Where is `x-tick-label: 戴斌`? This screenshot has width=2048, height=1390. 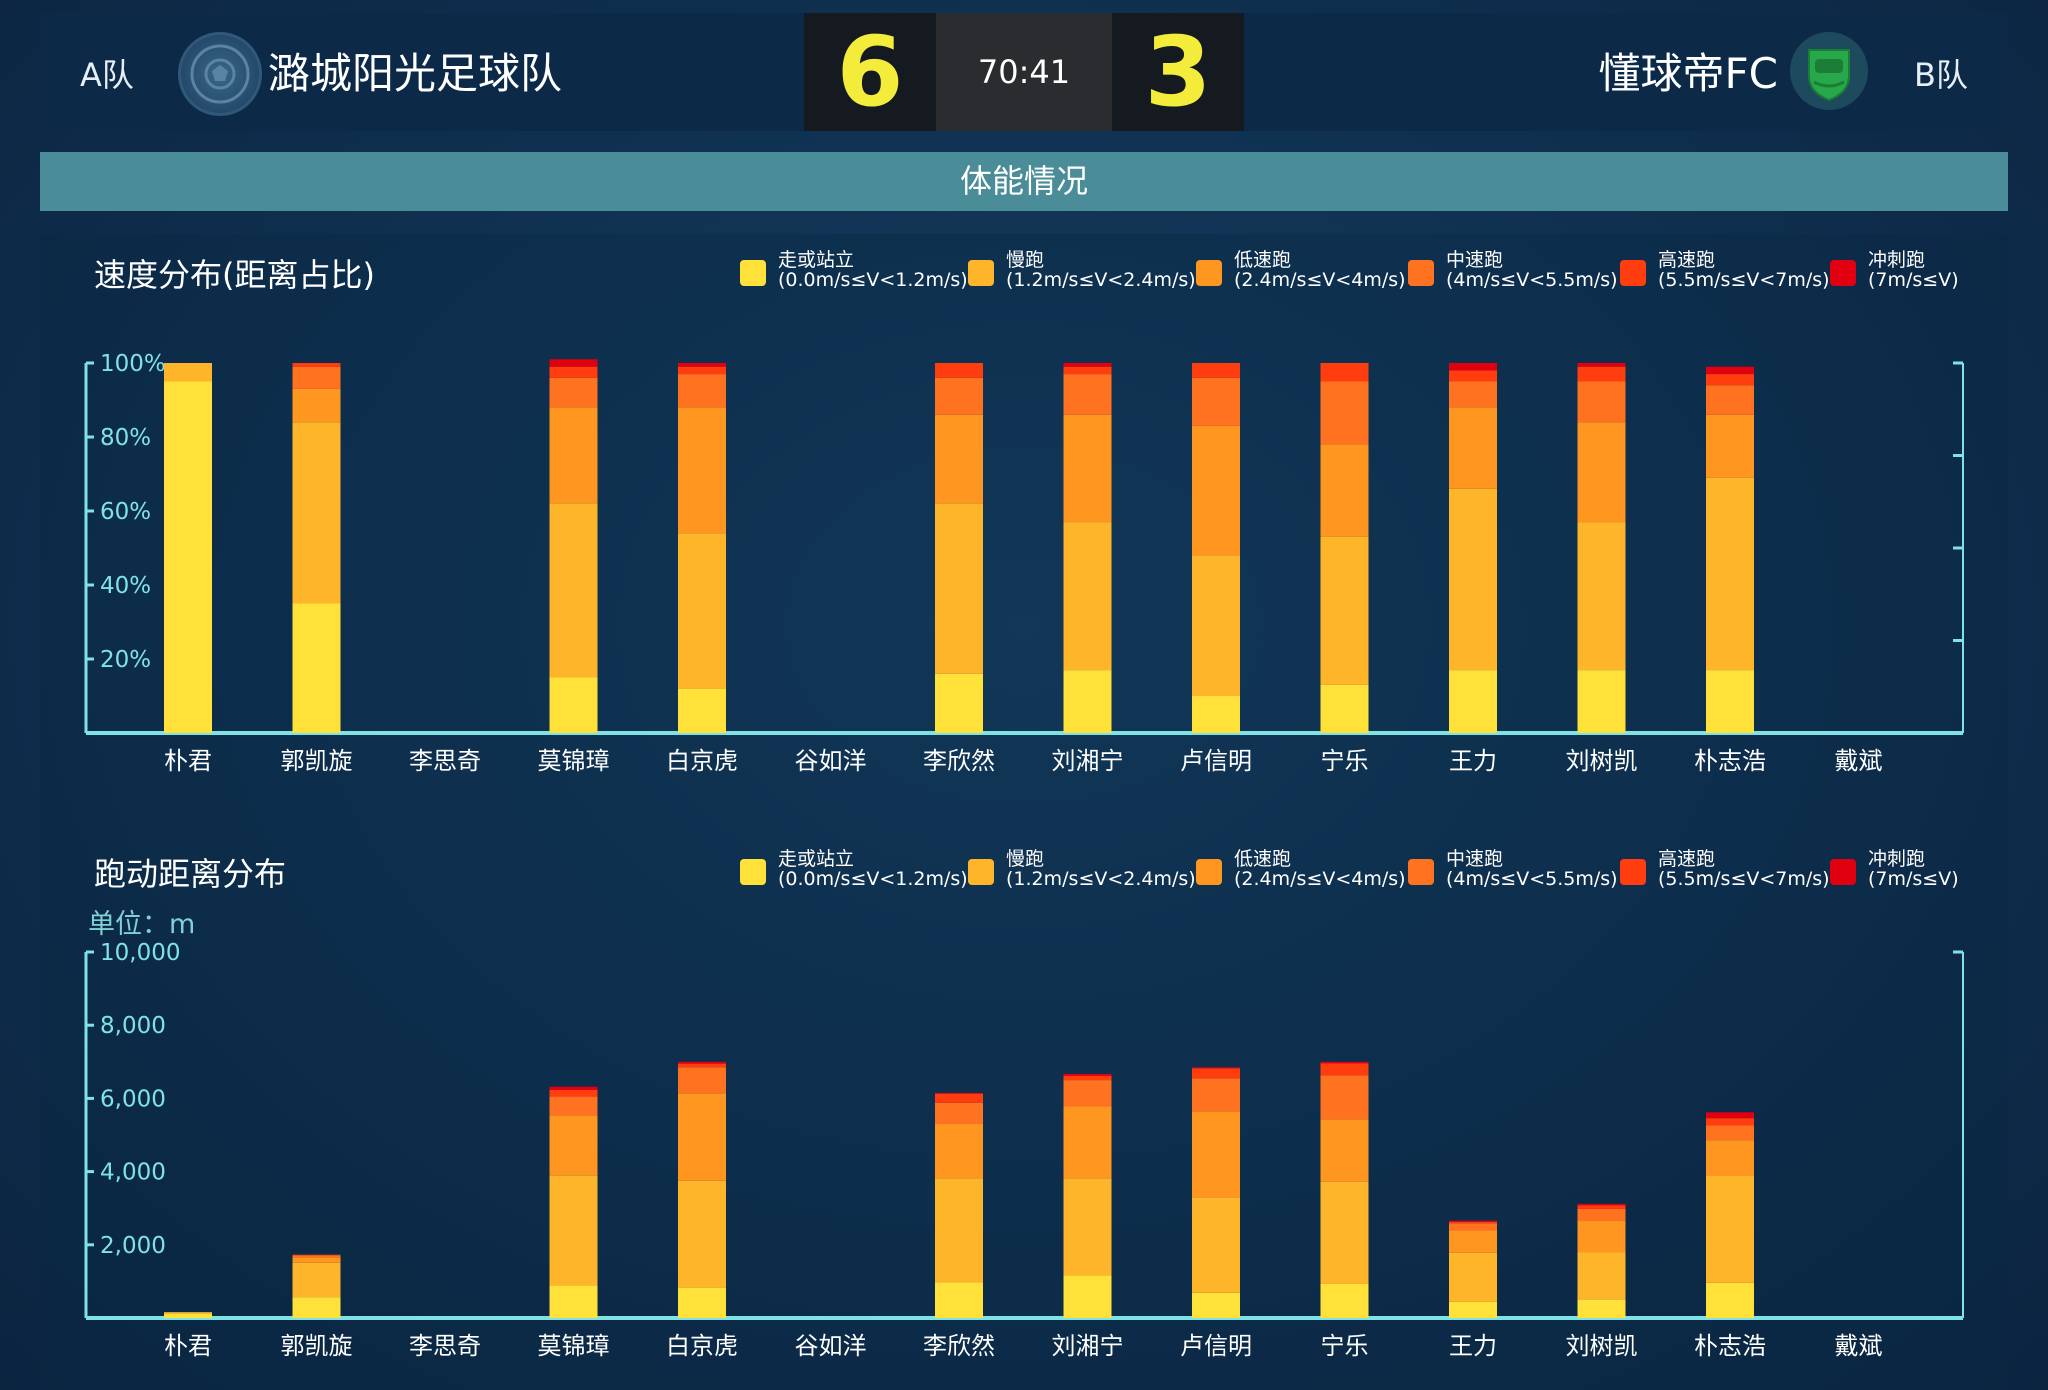 x-tick-label: 戴斌 is located at coordinates (1859, 761).